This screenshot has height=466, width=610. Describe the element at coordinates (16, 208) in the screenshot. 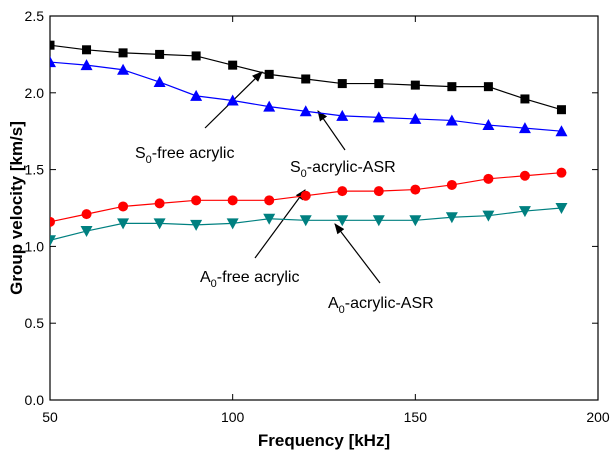

I see `y-axis-label: Group velocity [km/s]` at that location.